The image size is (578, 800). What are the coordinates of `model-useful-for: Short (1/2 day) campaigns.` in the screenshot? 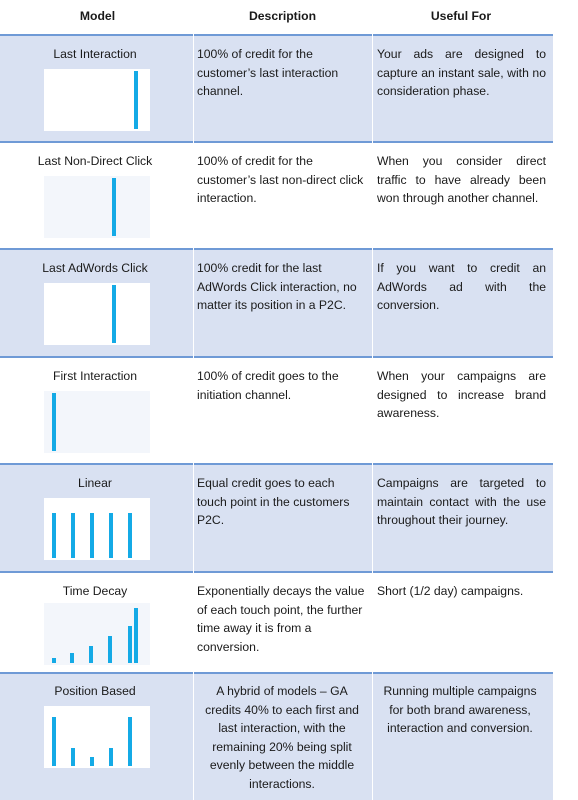 It's located at (450, 591).